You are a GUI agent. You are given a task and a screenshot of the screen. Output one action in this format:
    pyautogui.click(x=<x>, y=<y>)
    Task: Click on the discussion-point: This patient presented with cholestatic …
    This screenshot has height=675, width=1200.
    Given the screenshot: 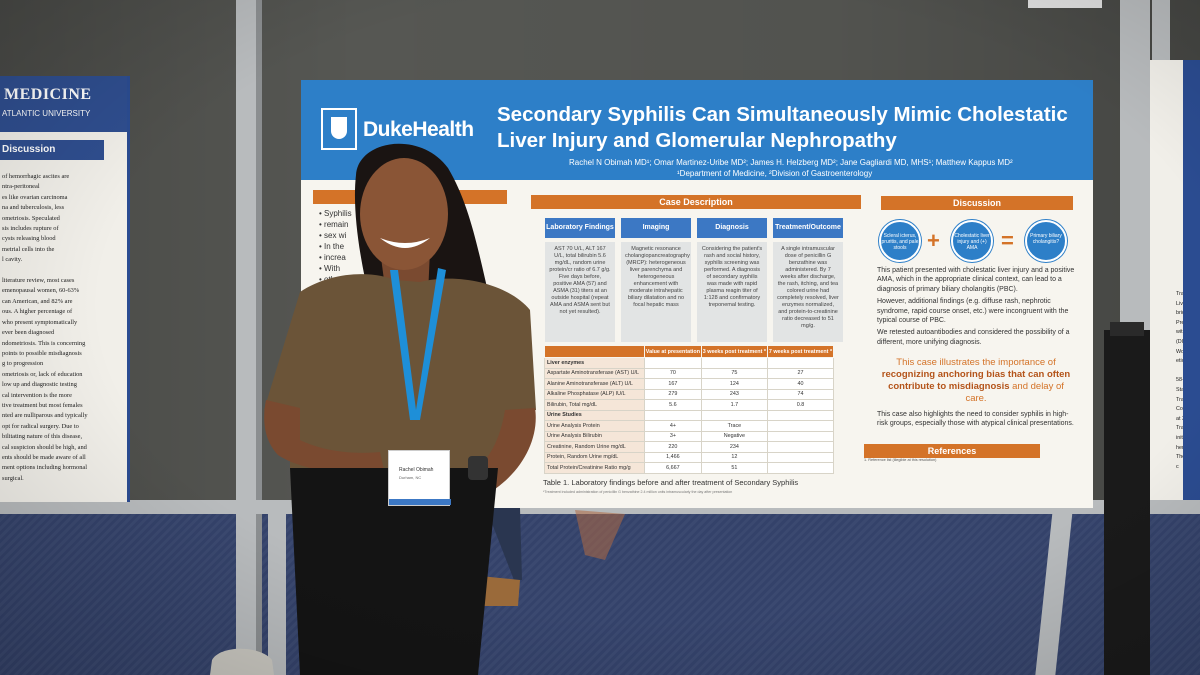 What is the action you would take?
    pyautogui.click(x=976, y=280)
    